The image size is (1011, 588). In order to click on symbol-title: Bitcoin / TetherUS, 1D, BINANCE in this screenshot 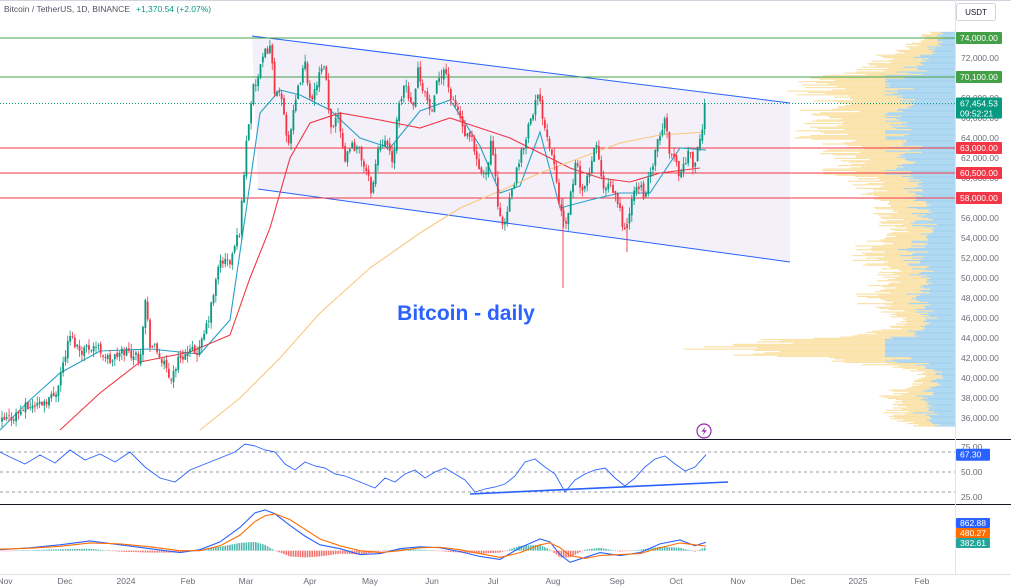, I will do `click(67, 9)`.